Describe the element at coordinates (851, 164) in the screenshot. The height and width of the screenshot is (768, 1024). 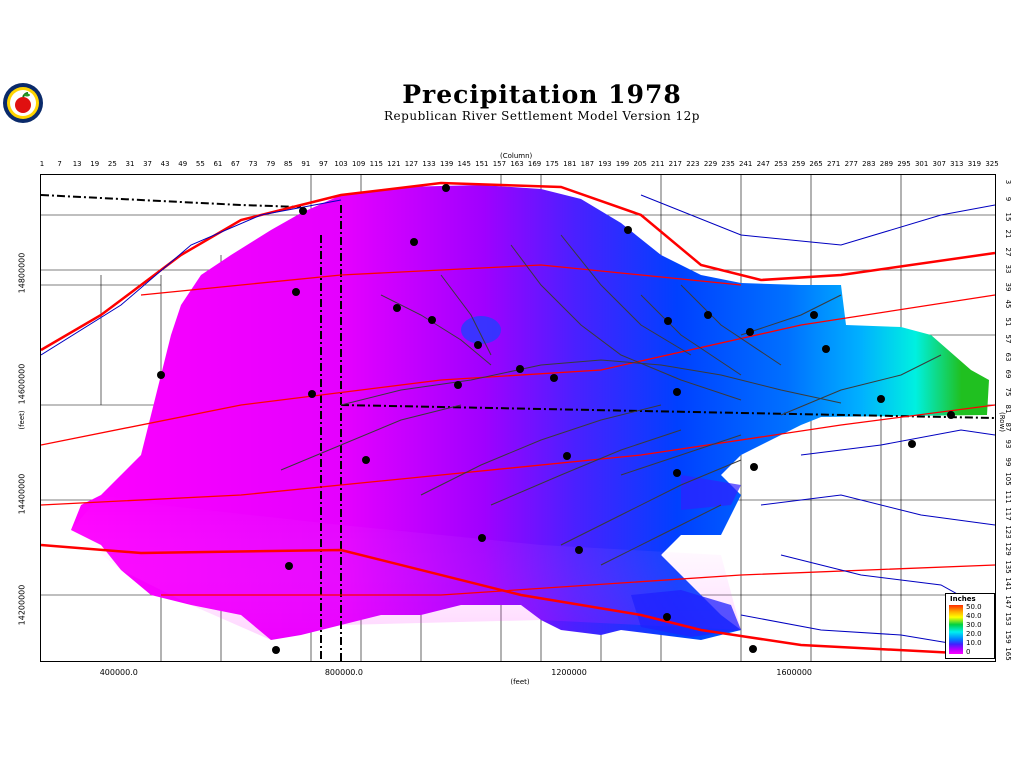
I see `column-tick: 277` at that location.